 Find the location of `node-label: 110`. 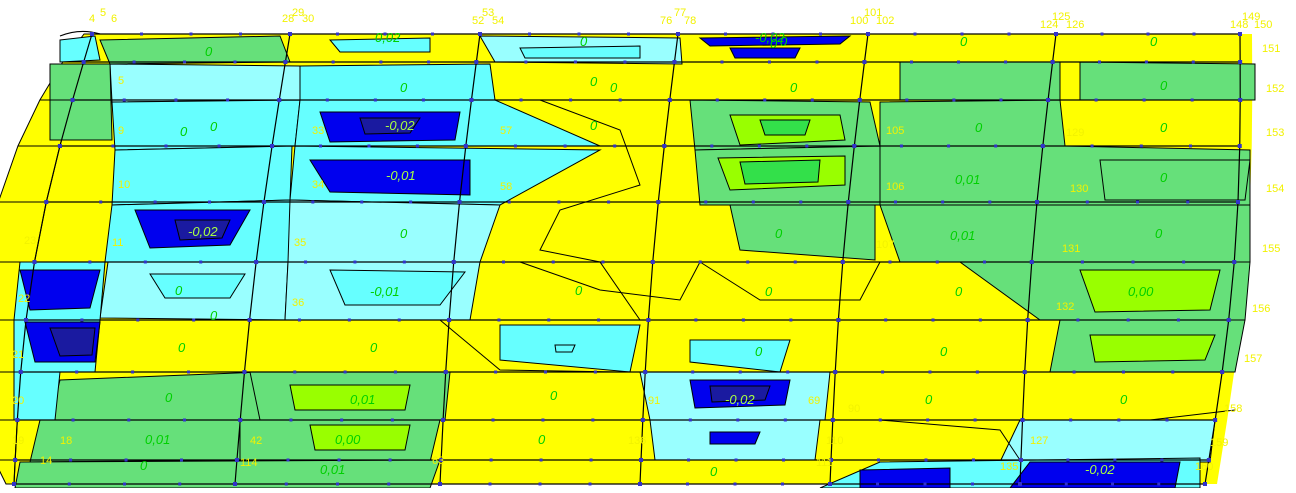

node-label: 110 is located at coordinates (835, 441).